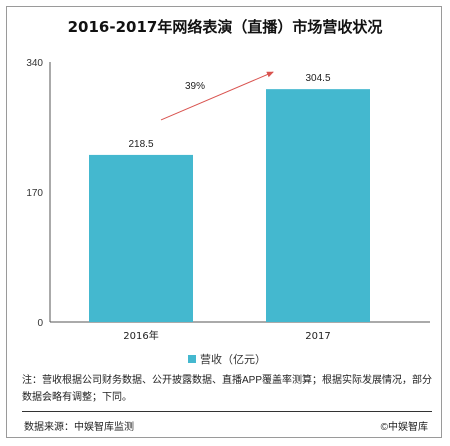  Describe the element at coordinates (233, 360) in the screenshot. I see `legend-label: 营收（亿元）` at that location.